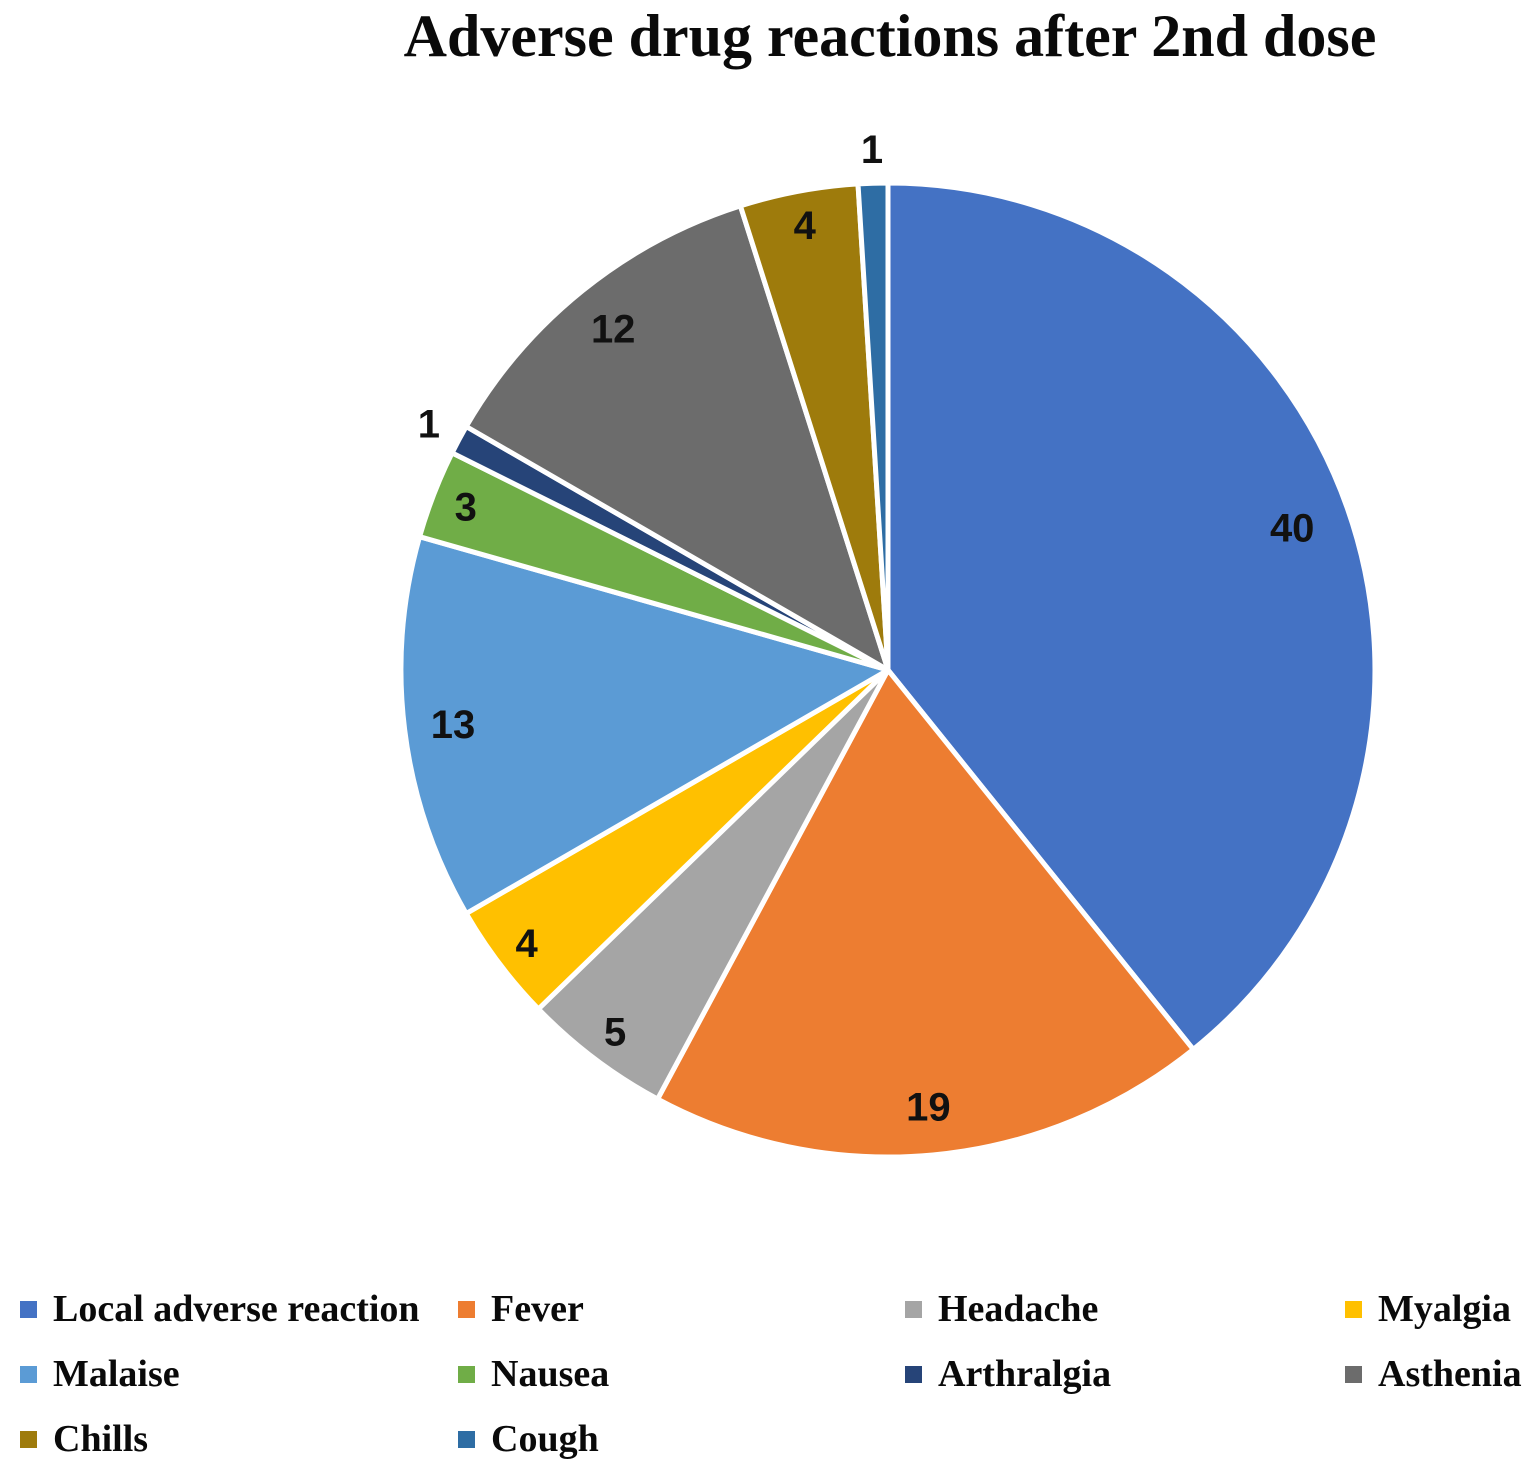 This screenshot has width=1535, height=1471. I want to click on legend-item-local-adverse-reaction: Local adverse reaction, so click(239, 1309).